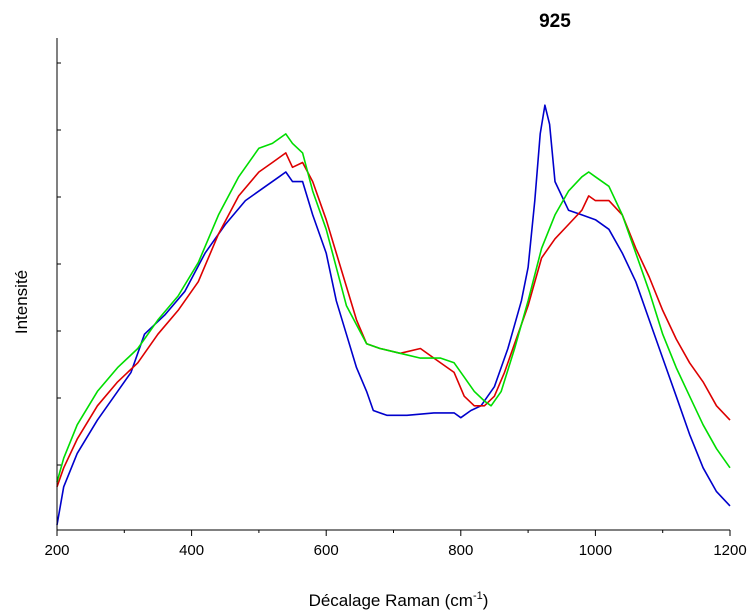 The width and height of the screenshot is (754, 614). I want to click on x-tick-label-3: 800, so click(460, 550).